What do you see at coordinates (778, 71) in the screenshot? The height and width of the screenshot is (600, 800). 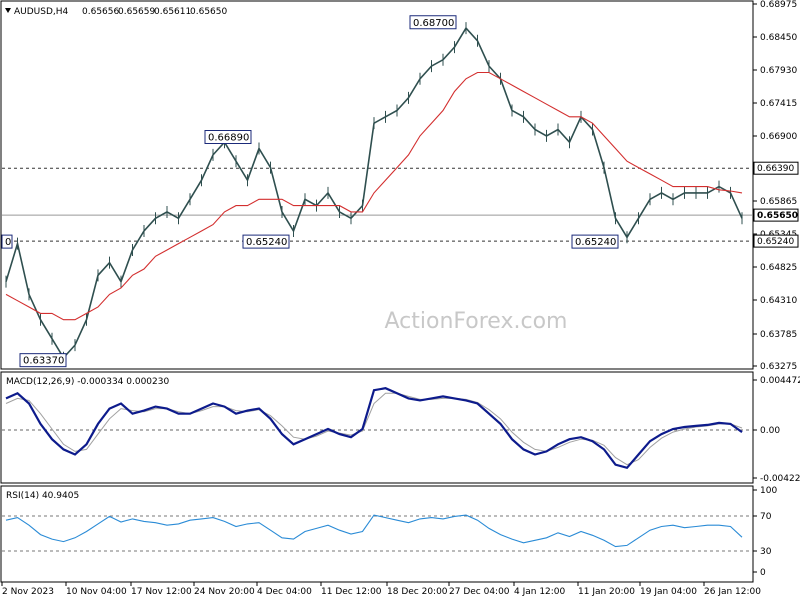 I see `price-tick-label: 0.67930` at bounding box center [778, 71].